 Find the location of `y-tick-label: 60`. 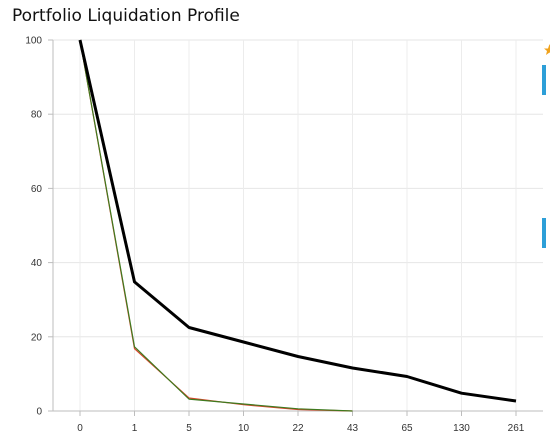

y-tick-label: 60 is located at coordinates (37, 189).